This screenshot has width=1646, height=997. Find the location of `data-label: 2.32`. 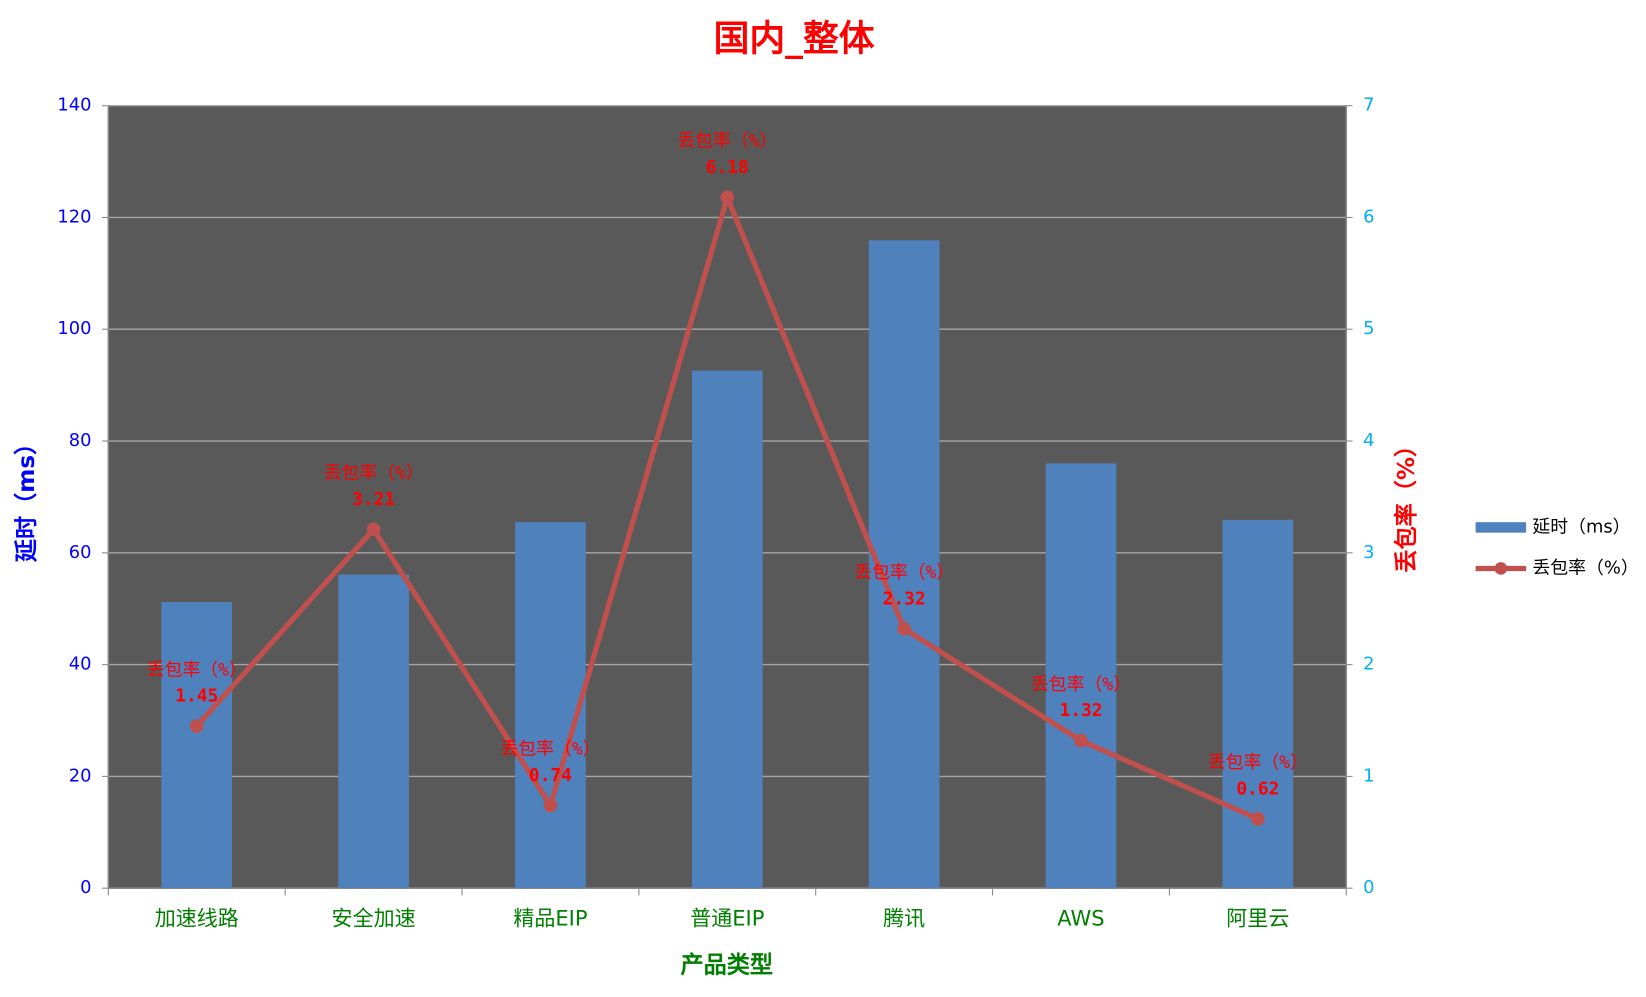

data-label: 2.32 is located at coordinates (904, 598).